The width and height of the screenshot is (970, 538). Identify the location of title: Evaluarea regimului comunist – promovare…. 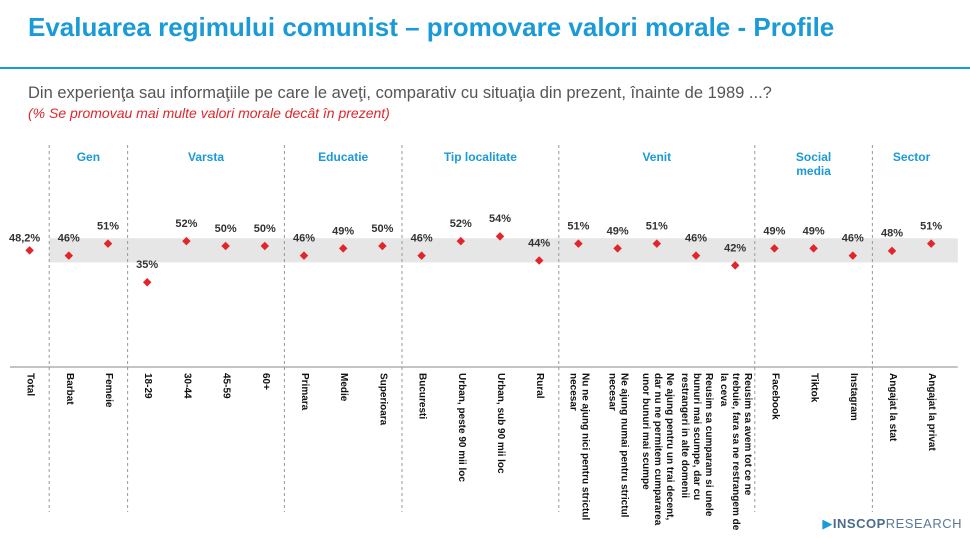
(431, 27).